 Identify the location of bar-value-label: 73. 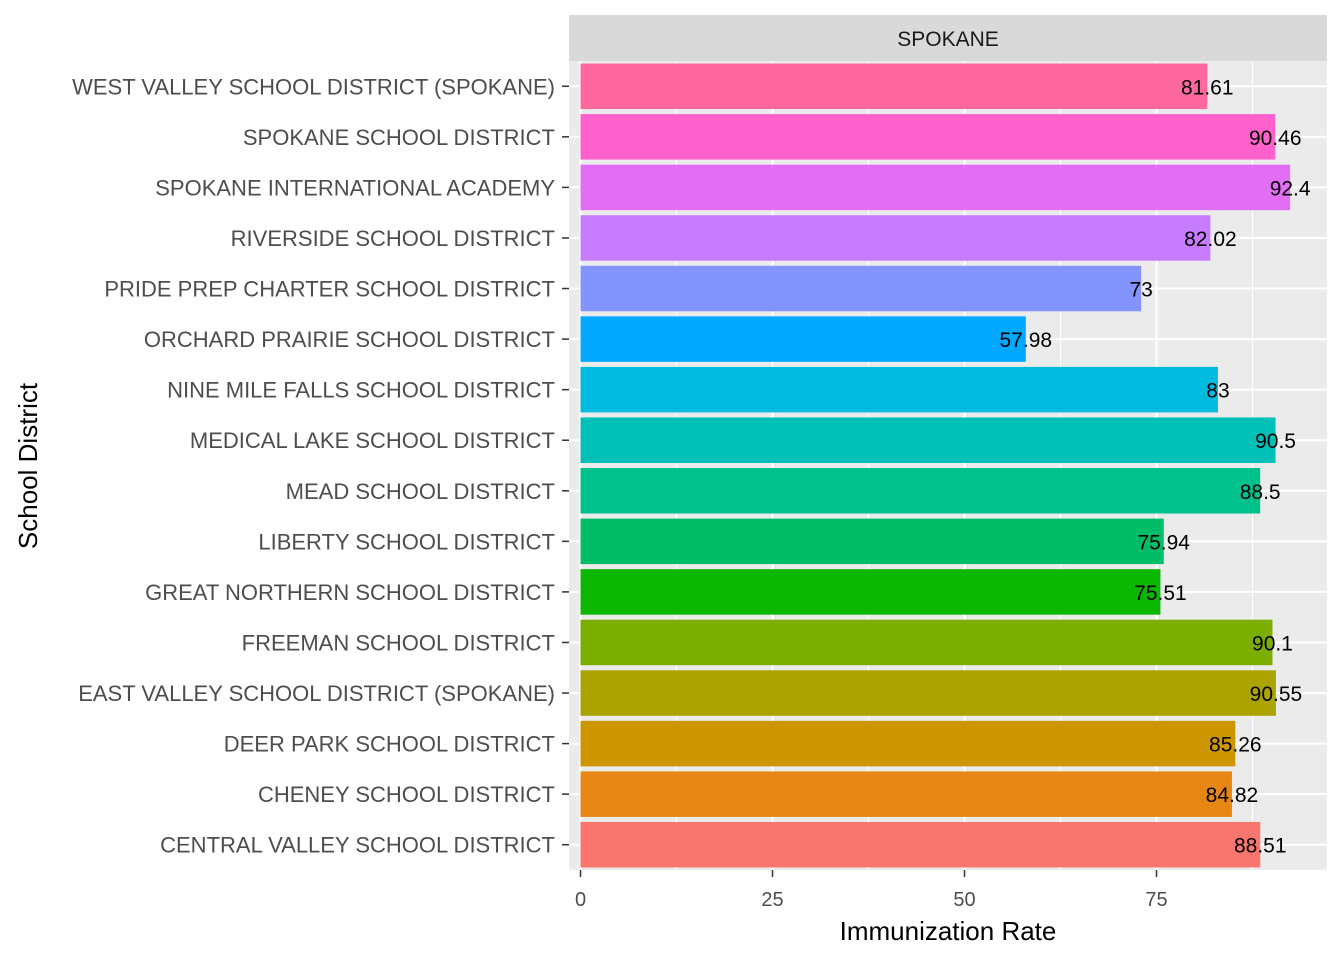
(1140, 290).